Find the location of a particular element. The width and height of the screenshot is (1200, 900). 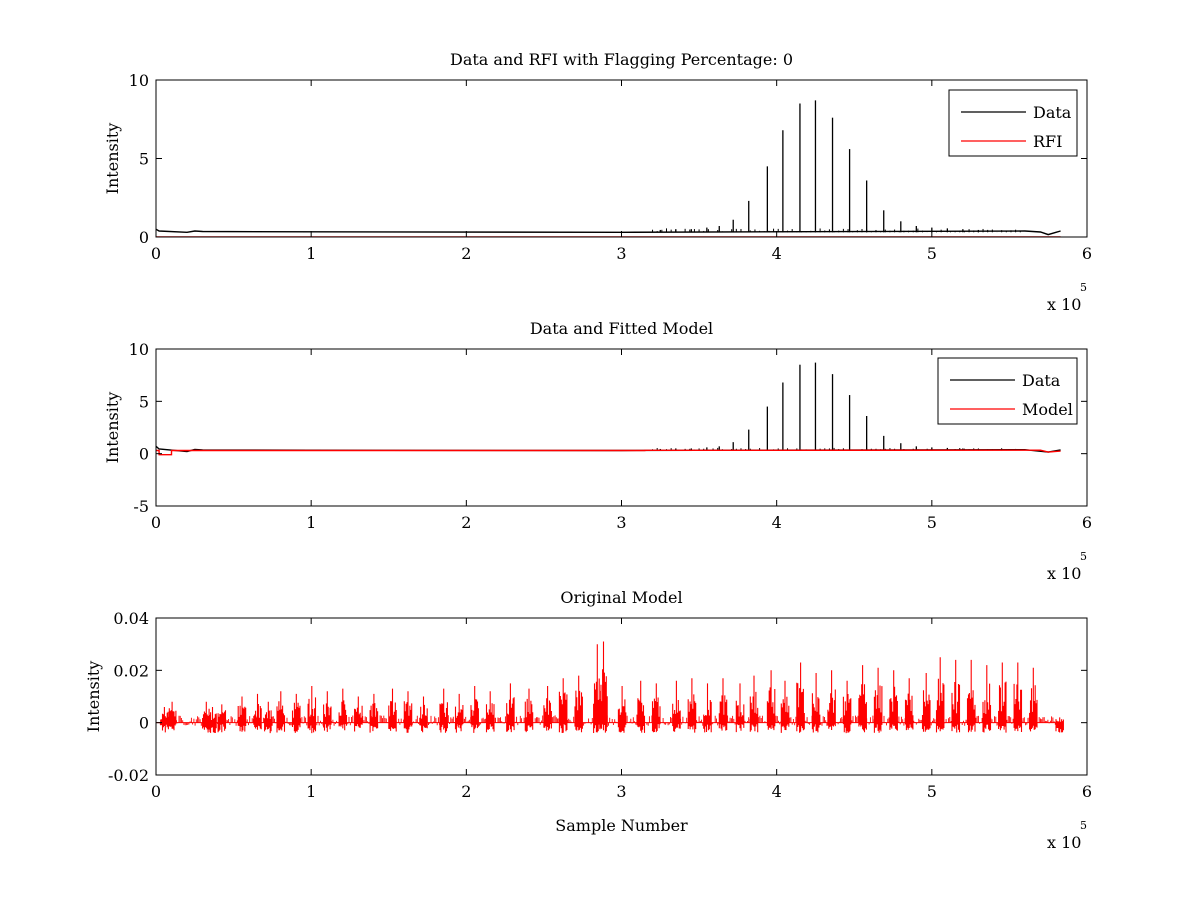

legend: Data RFI is located at coordinates (1013, 123).